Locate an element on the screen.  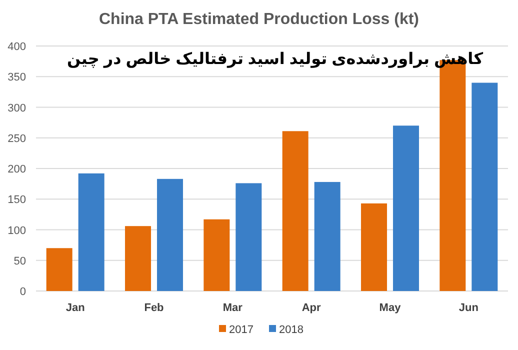
y-tick-label: 50 is located at coordinates (20, 261).